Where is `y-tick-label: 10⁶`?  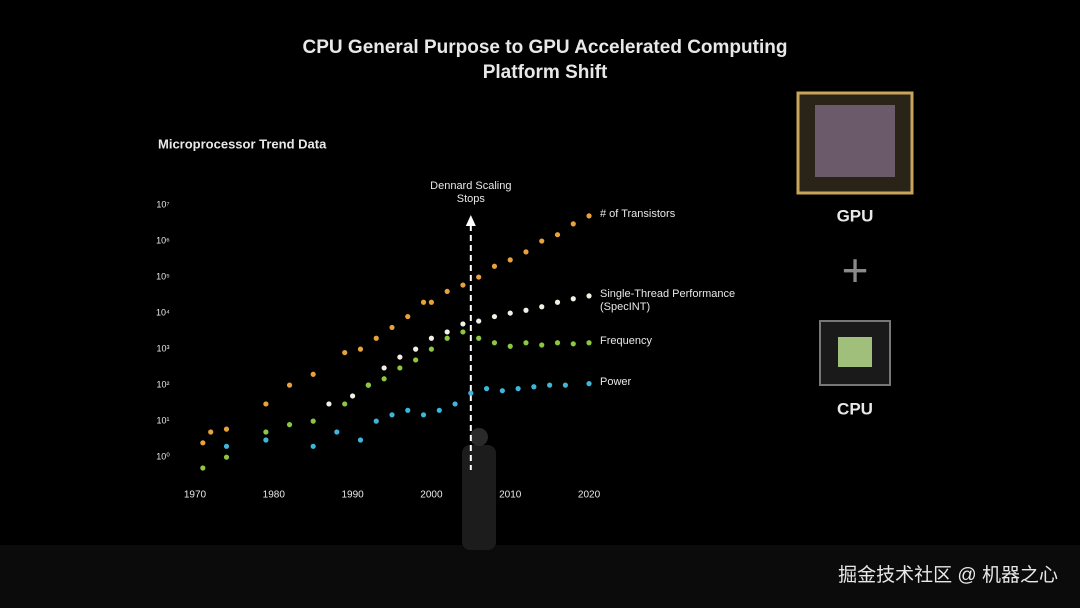
y-tick-label: 10⁶ is located at coordinates (163, 240).